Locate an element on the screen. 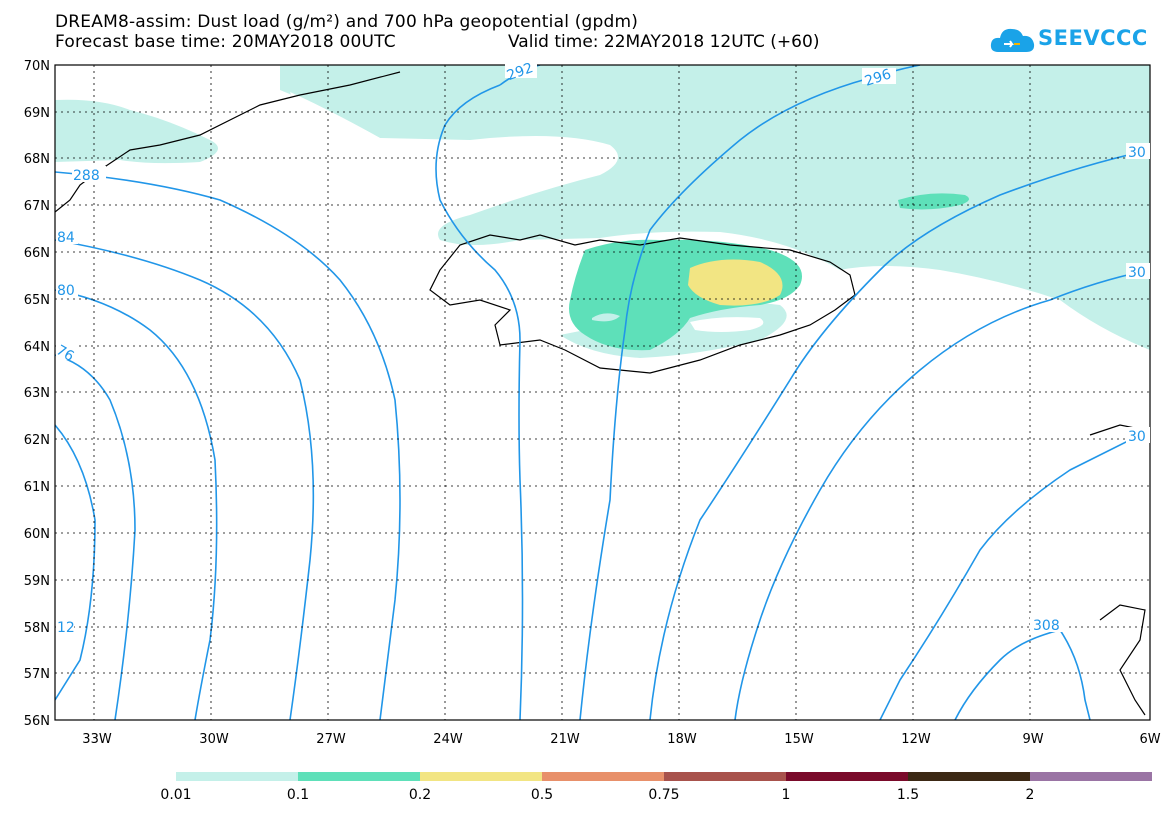 This screenshot has width=1175, height=815. contour-label: 288 is located at coordinates (86, 176).